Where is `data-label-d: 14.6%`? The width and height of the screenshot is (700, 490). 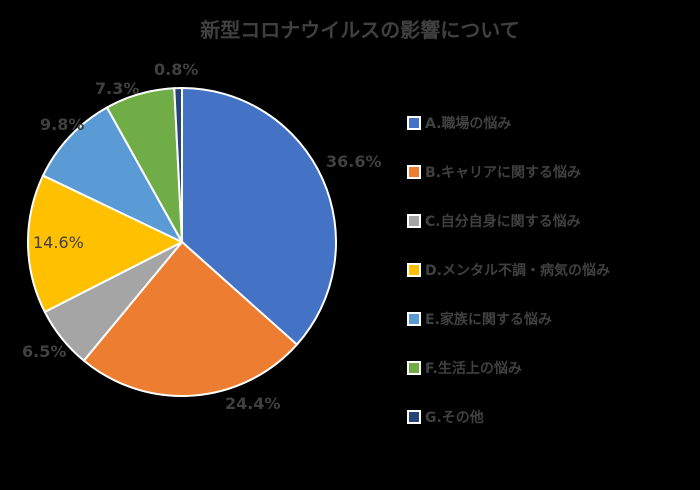
data-label-d: 14.6% is located at coordinates (58, 242).